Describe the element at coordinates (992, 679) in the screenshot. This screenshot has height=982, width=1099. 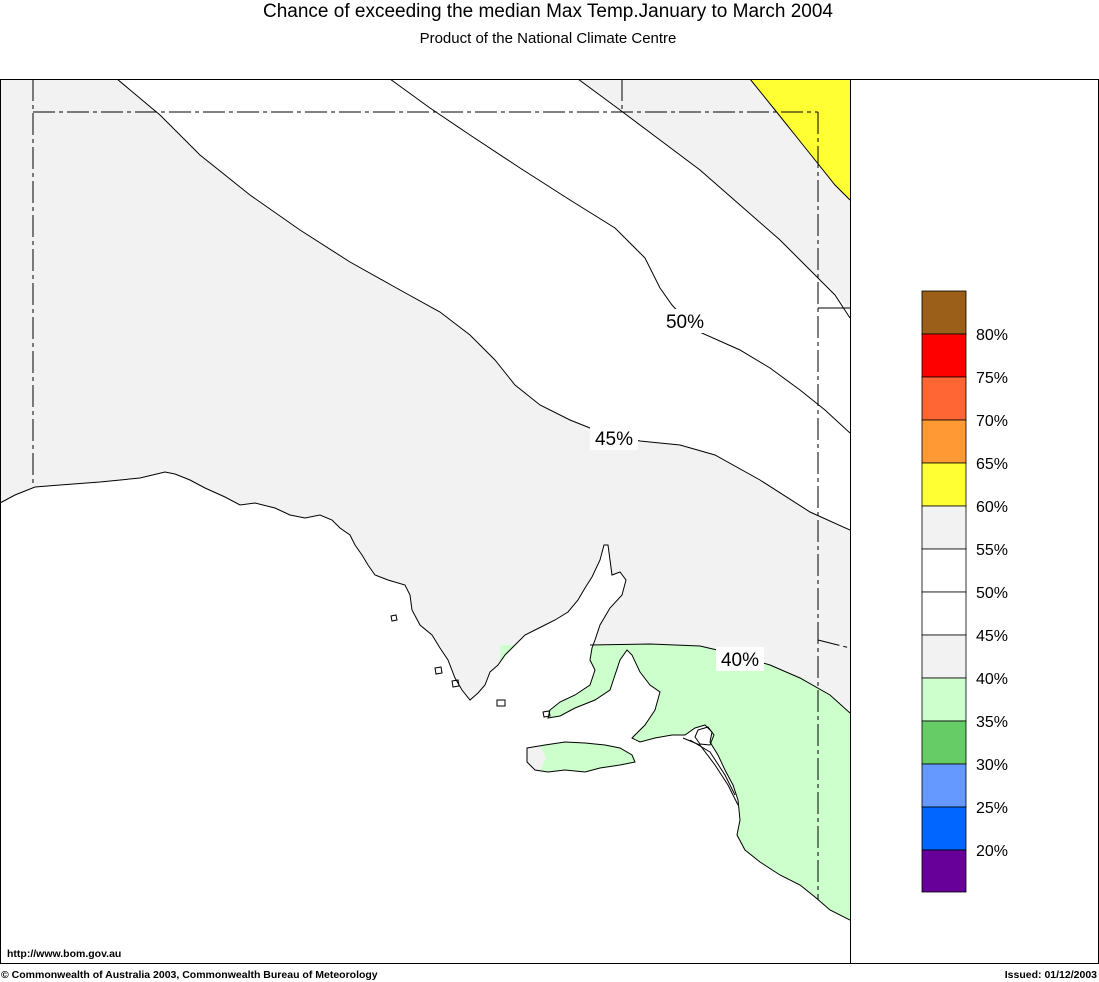
I see `legend-label-40: 40%` at that location.